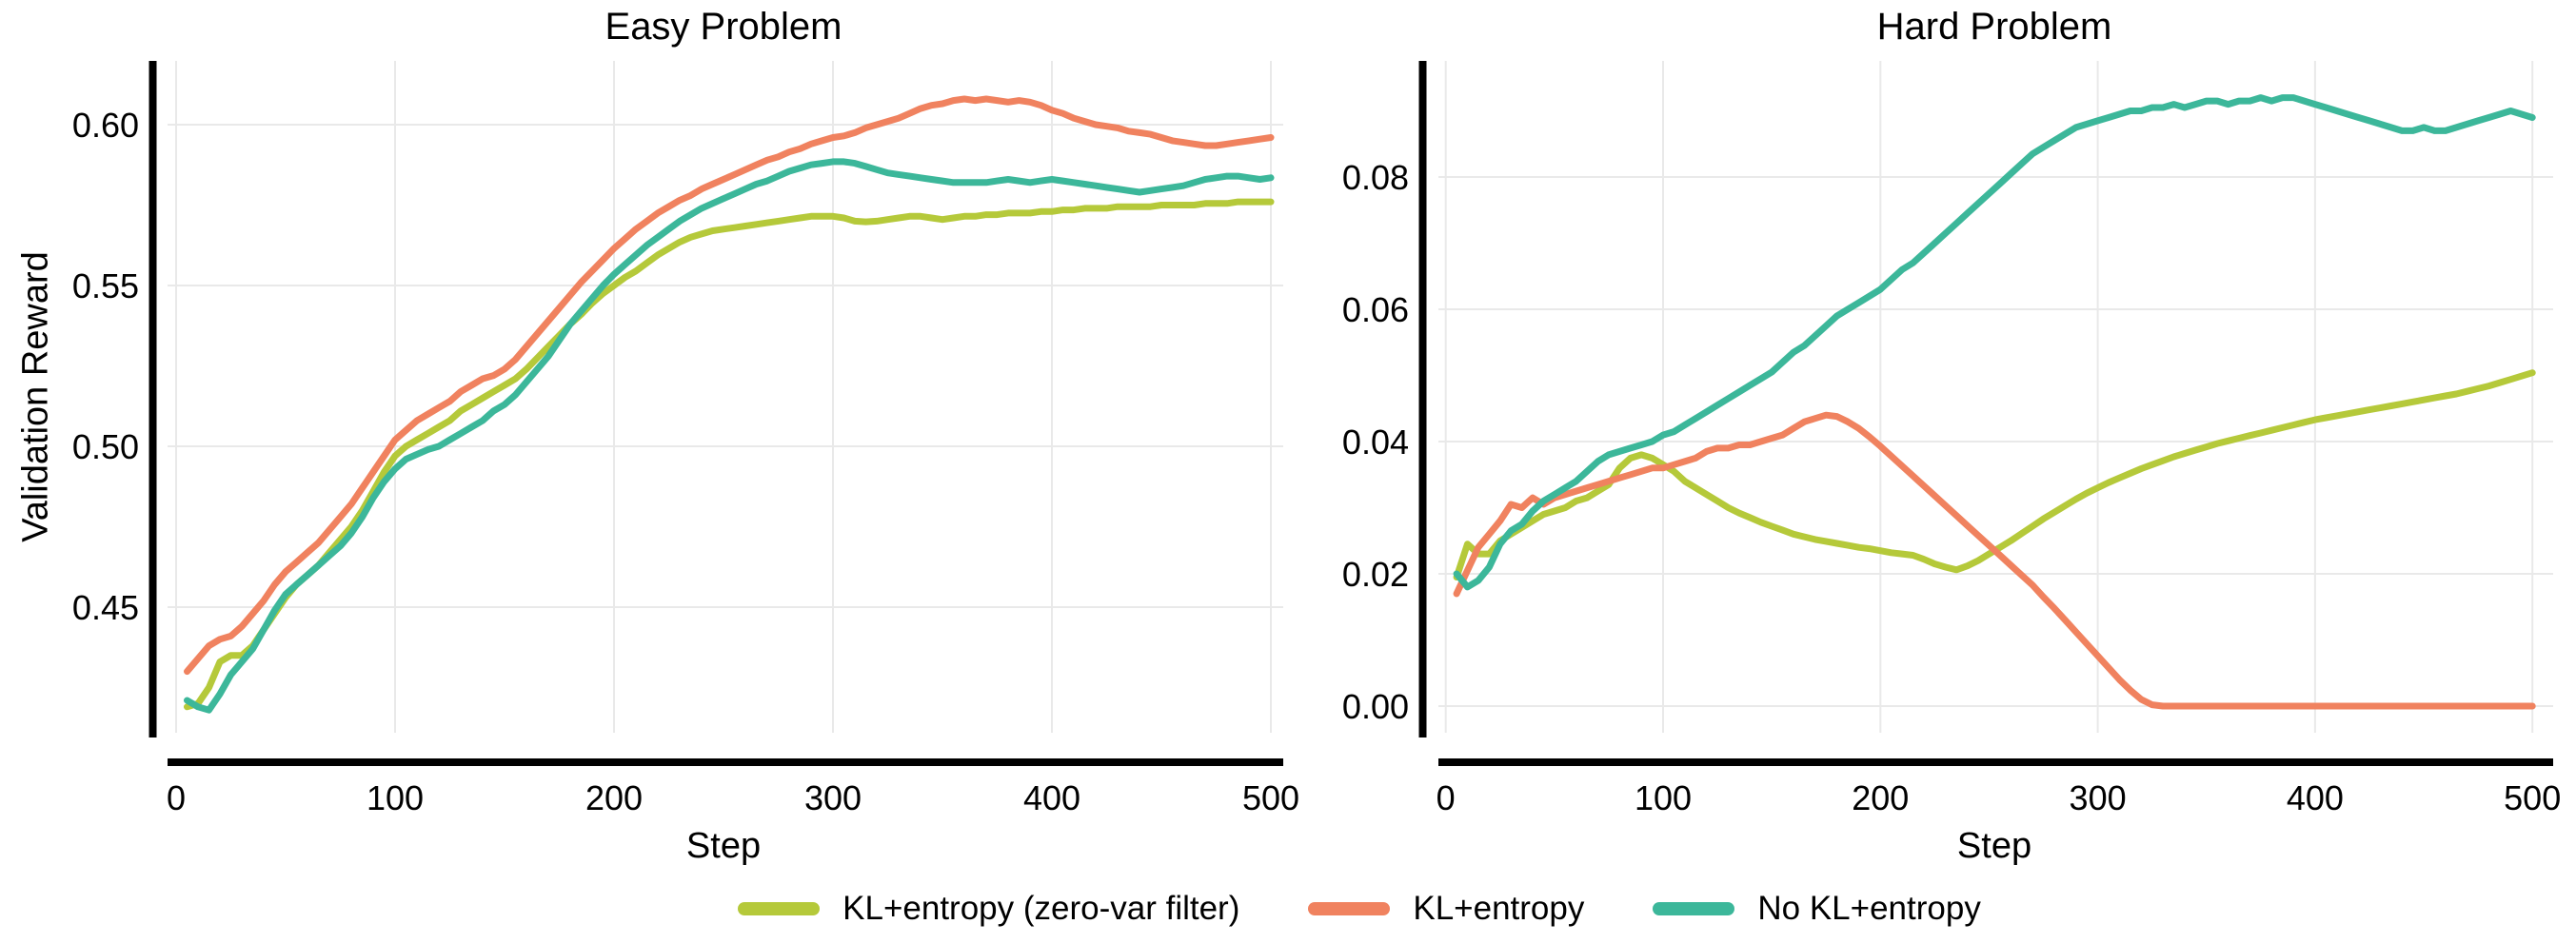  I want to click on y-tick-label: 0.55, so click(105, 286).